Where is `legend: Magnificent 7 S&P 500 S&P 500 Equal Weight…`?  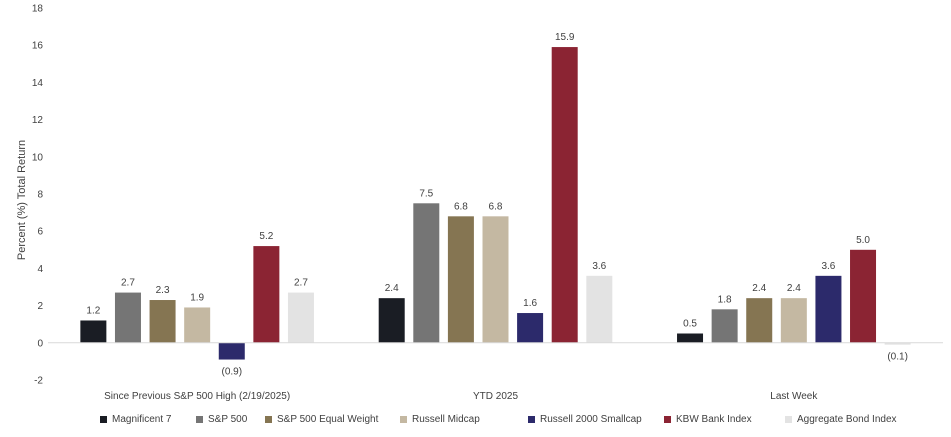
legend: Magnificent 7 S&P 500 S&P 500 Equal Weight… is located at coordinates (475, 423).